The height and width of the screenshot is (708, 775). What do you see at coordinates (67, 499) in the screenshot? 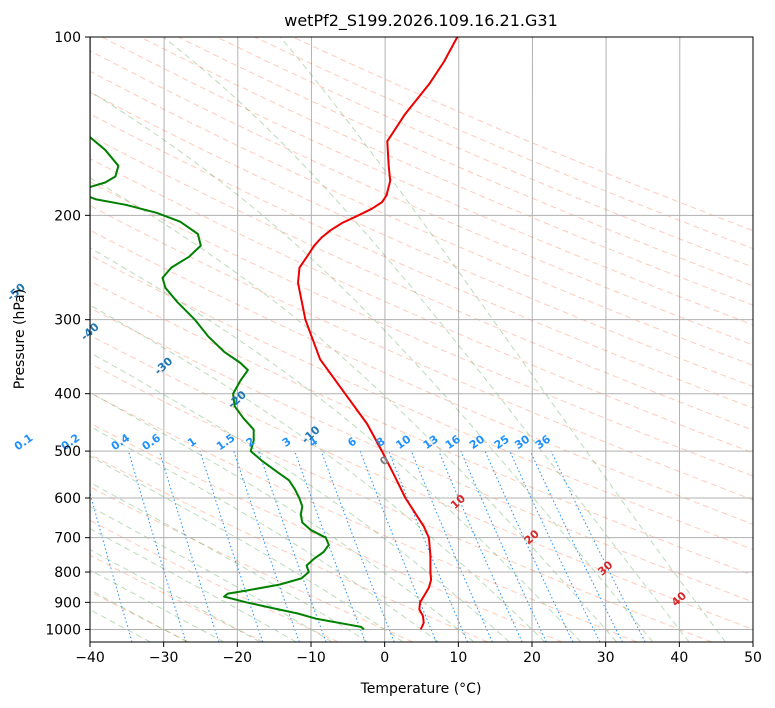
I see `y-tick-label: 600` at bounding box center [67, 499].